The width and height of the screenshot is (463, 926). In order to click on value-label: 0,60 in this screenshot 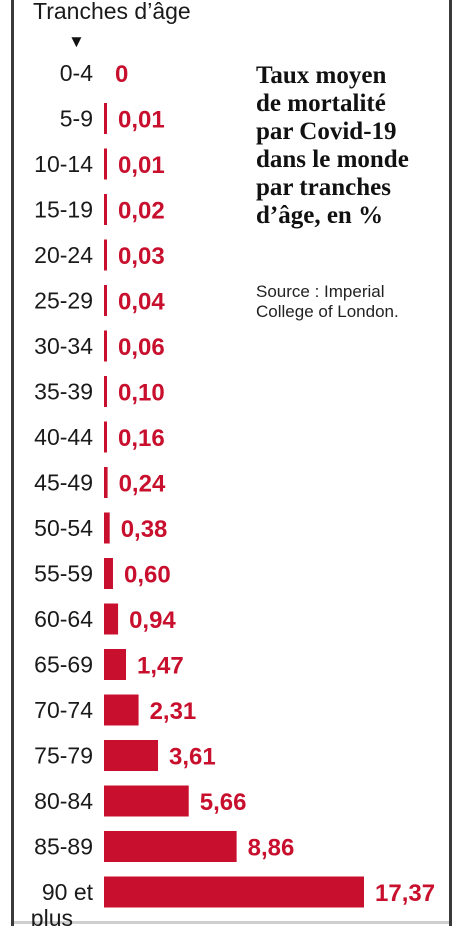, I will do `click(147, 575)`.